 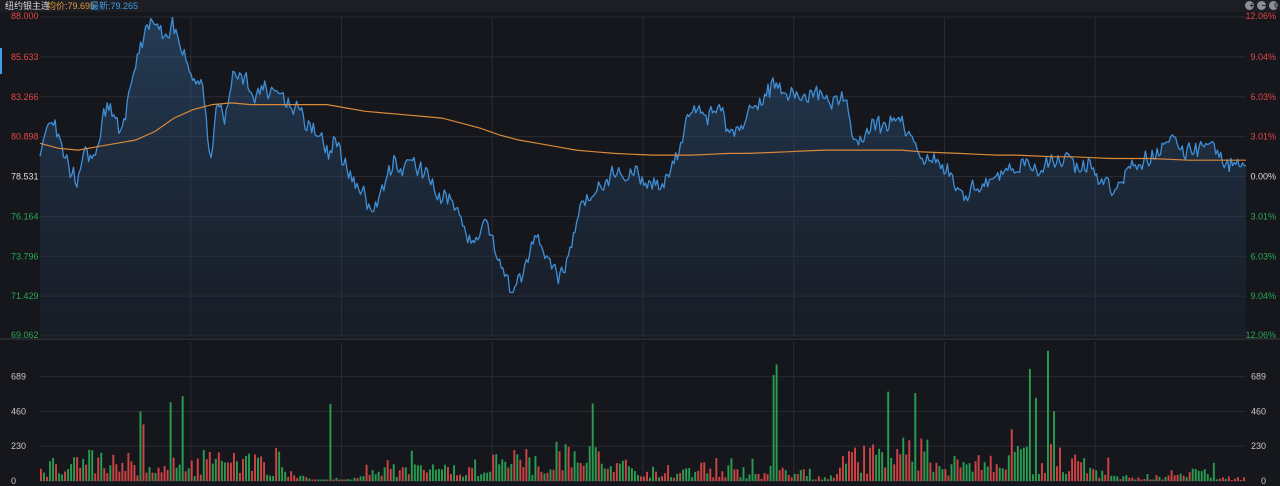 I want to click on plus-circle-icon: +, so click(x=1252, y=5).